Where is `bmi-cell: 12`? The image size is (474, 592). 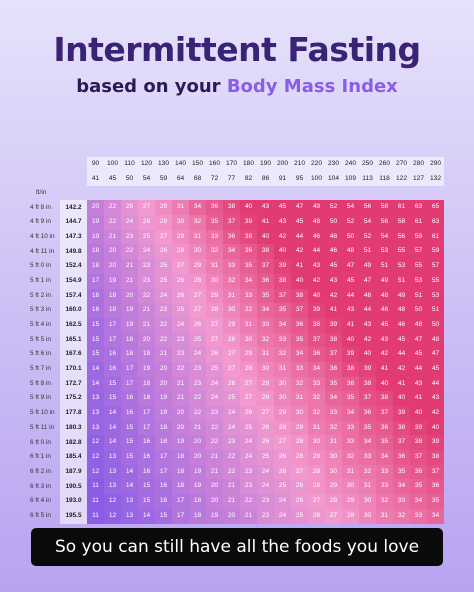 bmi-cell: 12 is located at coordinates (95, 443).